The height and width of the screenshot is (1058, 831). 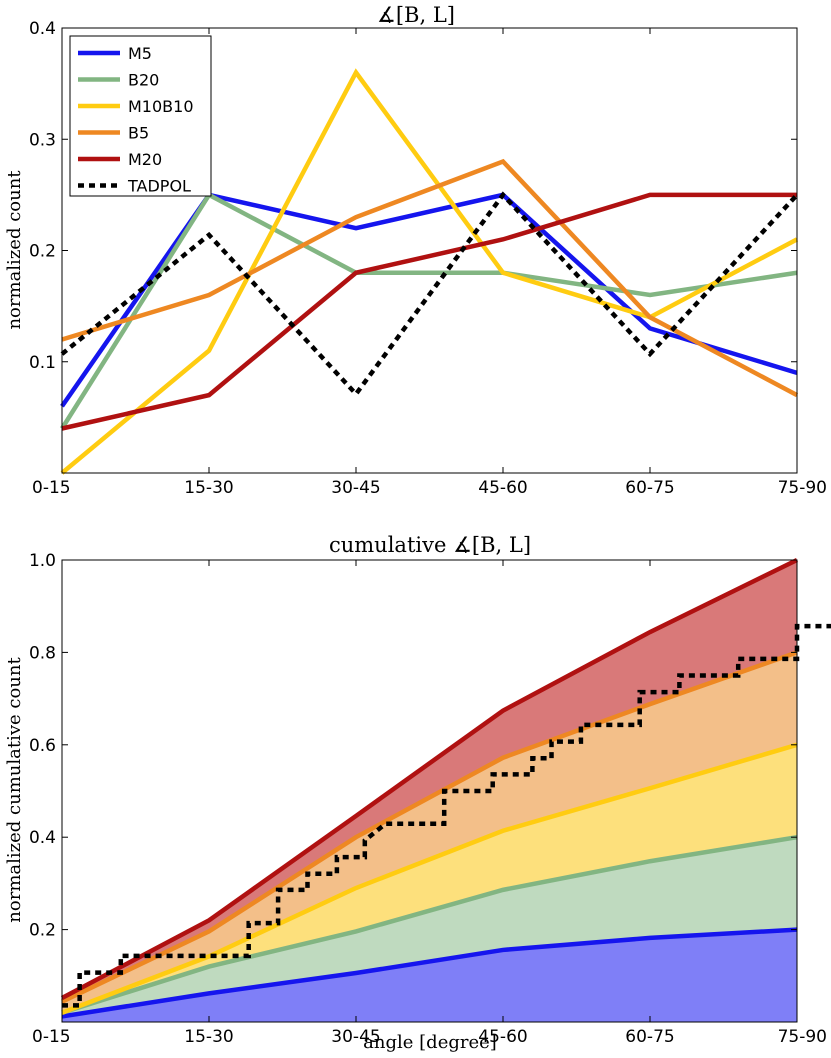 What do you see at coordinates (51, 488) in the screenshot?
I see `top-x-tick-label: 0-15` at bounding box center [51, 488].